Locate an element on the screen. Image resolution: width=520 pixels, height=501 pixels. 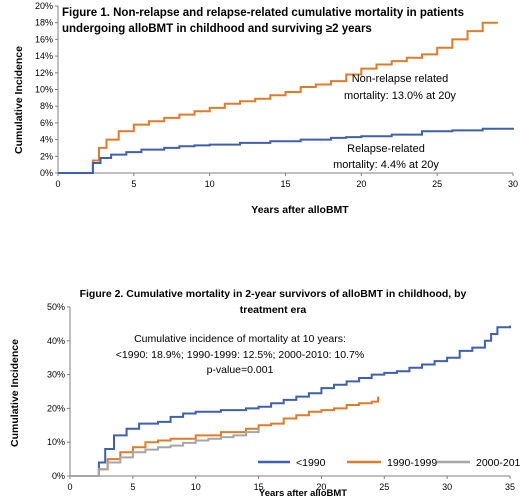
y-tick-label: 14% is located at coordinates (44, 56).